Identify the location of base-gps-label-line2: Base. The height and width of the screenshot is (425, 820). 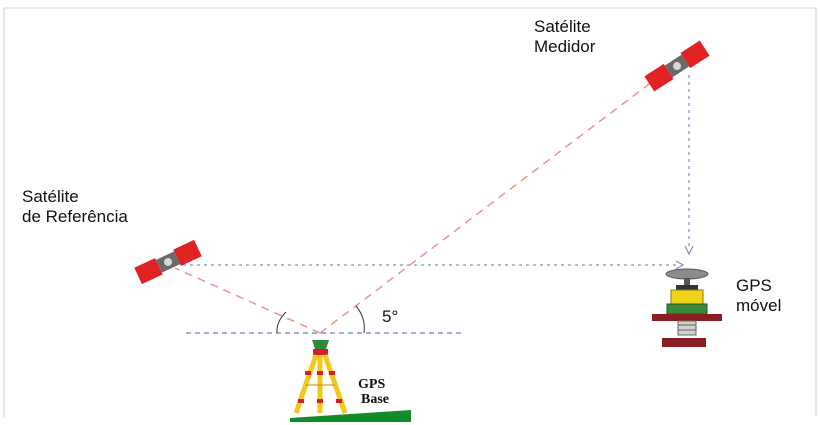
(375, 399).